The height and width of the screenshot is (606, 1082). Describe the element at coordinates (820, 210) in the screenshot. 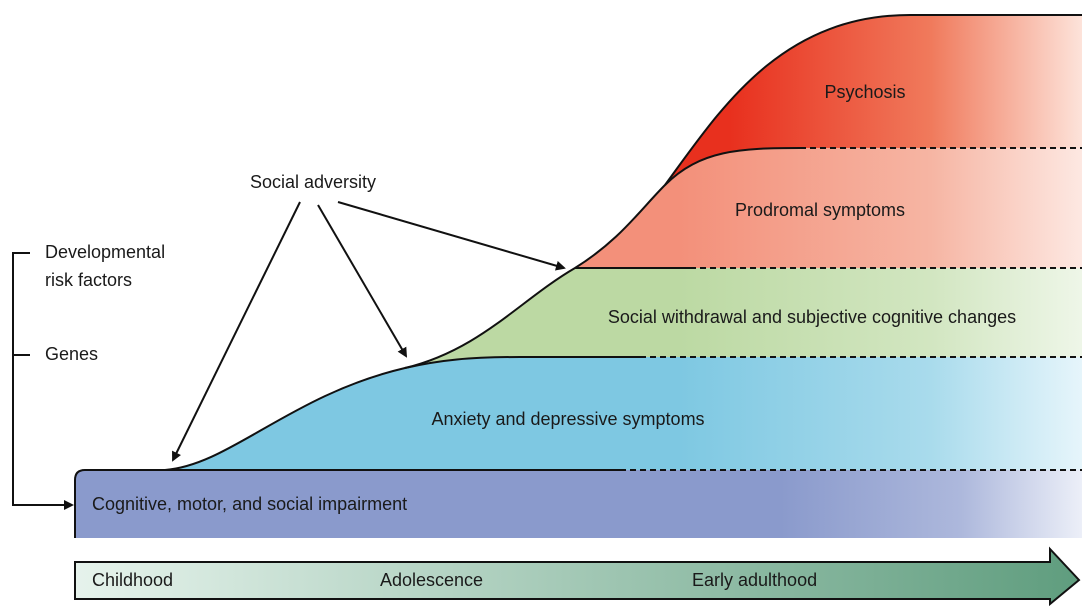

I see `layer-label: Prodromal symptoms` at that location.